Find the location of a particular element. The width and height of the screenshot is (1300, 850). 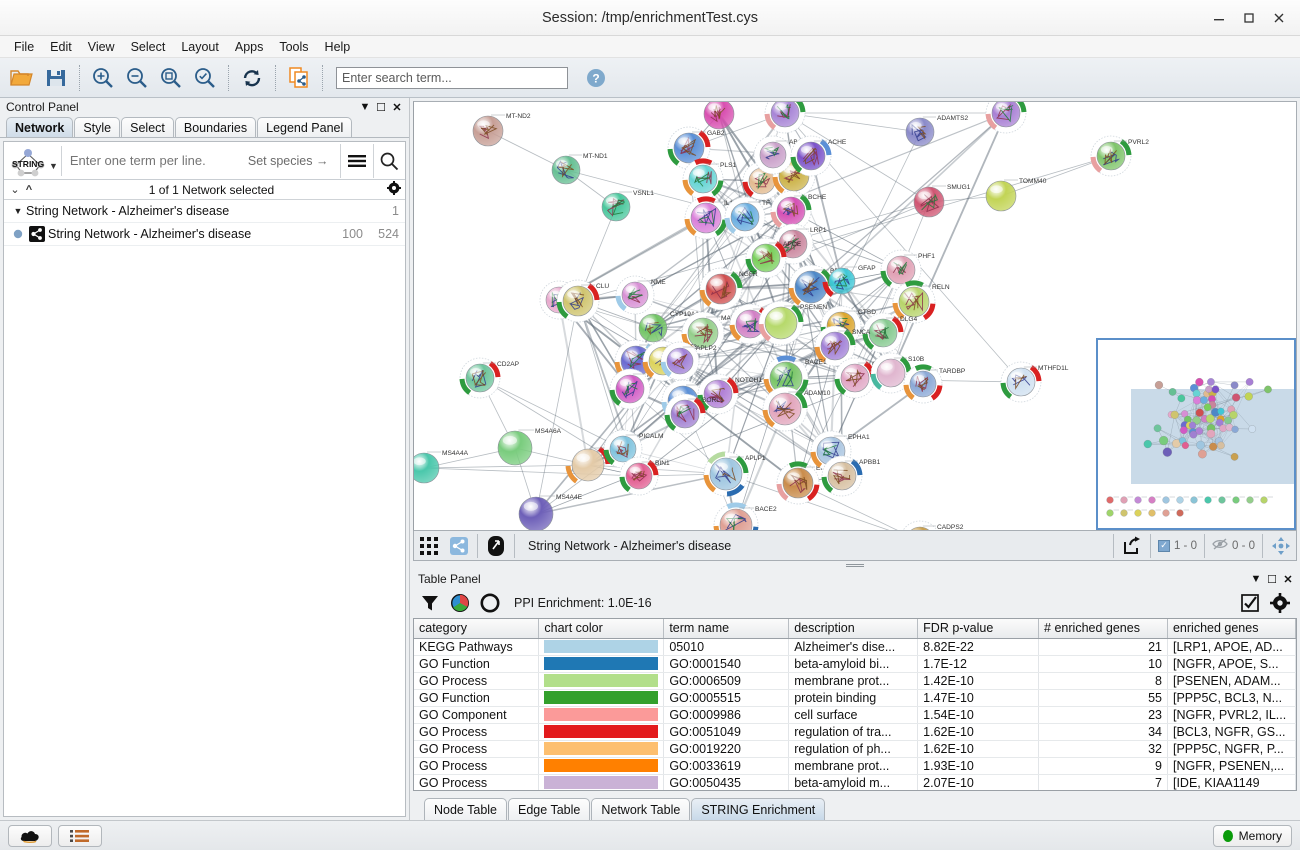

selected-nodes-counter: ✓ 1 - 0 is located at coordinates (1177, 545).